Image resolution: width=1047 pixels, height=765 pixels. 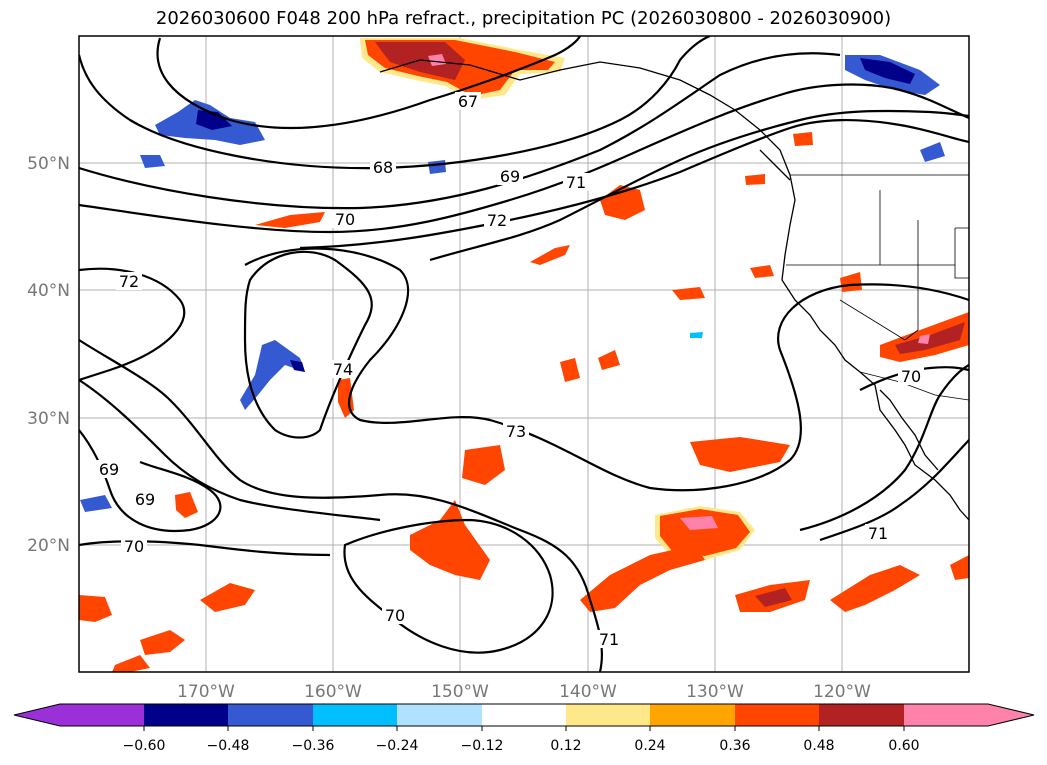 What do you see at coordinates (48, 546) in the screenshot?
I see `lat-label-20n: 20°N` at bounding box center [48, 546].